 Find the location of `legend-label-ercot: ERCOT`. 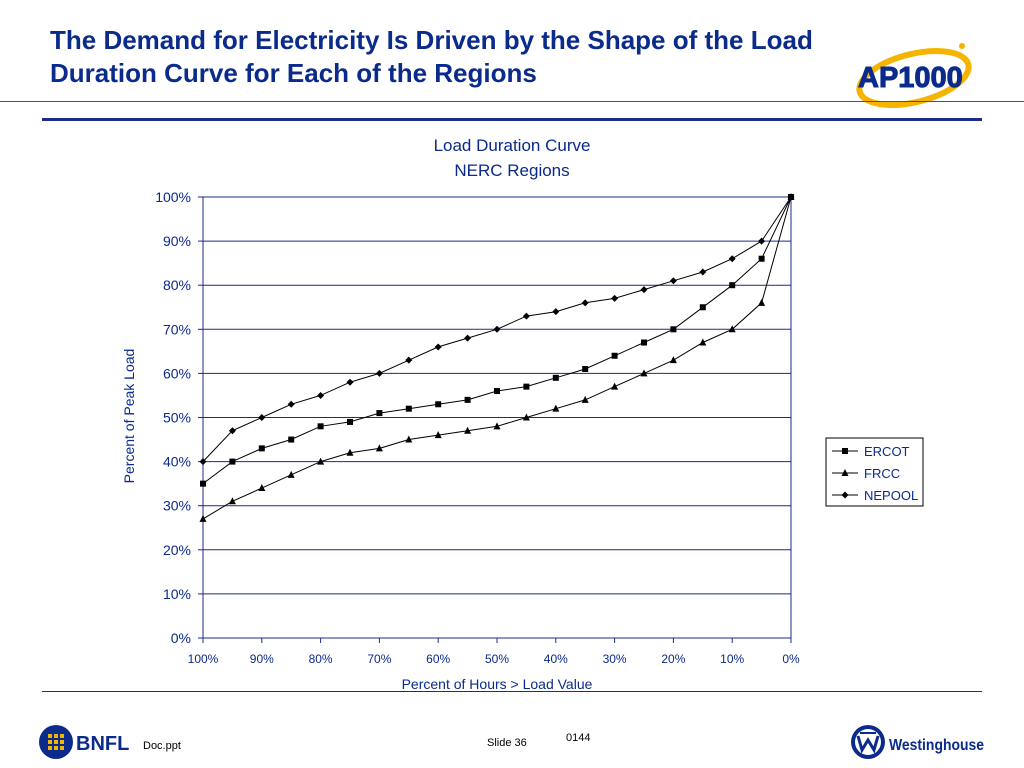

legend-label-ercot: ERCOT is located at coordinates (887, 451).